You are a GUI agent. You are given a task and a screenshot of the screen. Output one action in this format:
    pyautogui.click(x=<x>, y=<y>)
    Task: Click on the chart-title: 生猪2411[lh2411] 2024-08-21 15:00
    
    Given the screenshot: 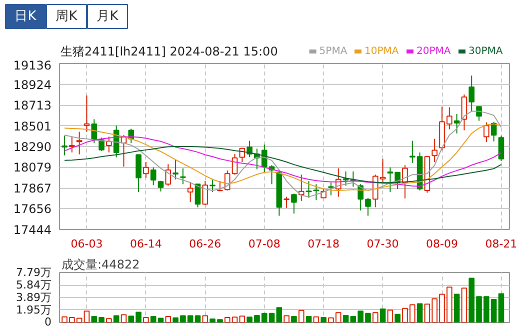 What is the action you would take?
    pyautogui.click(x=169, y=51)
    